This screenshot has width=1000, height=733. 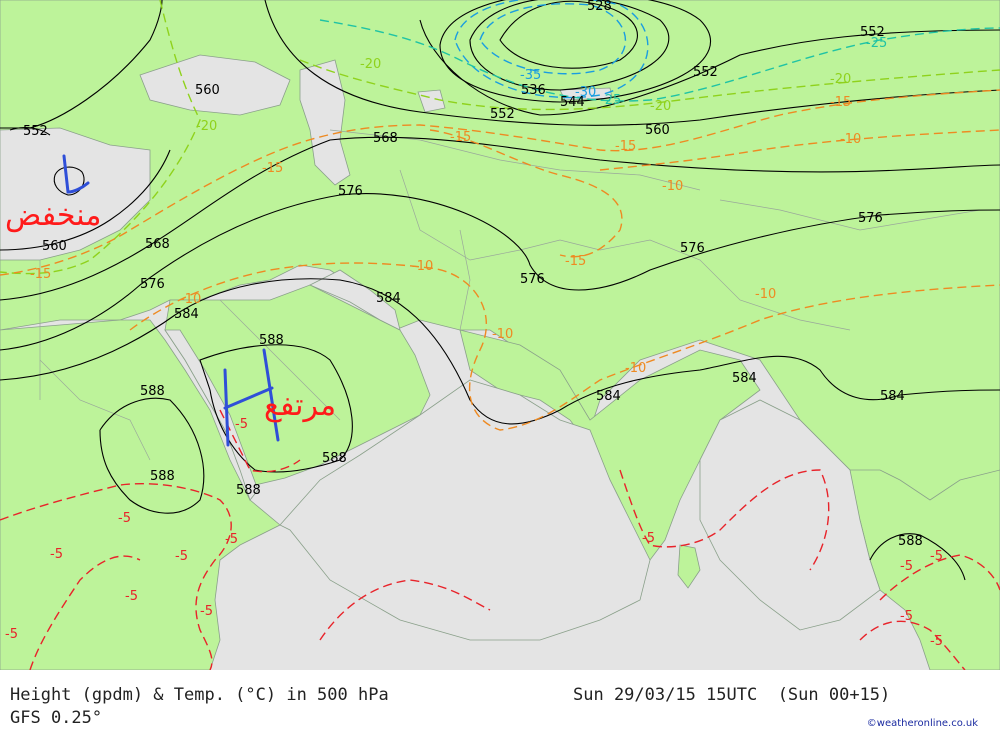 I want to click on contour-low-outer, so click(x=30, y=131).